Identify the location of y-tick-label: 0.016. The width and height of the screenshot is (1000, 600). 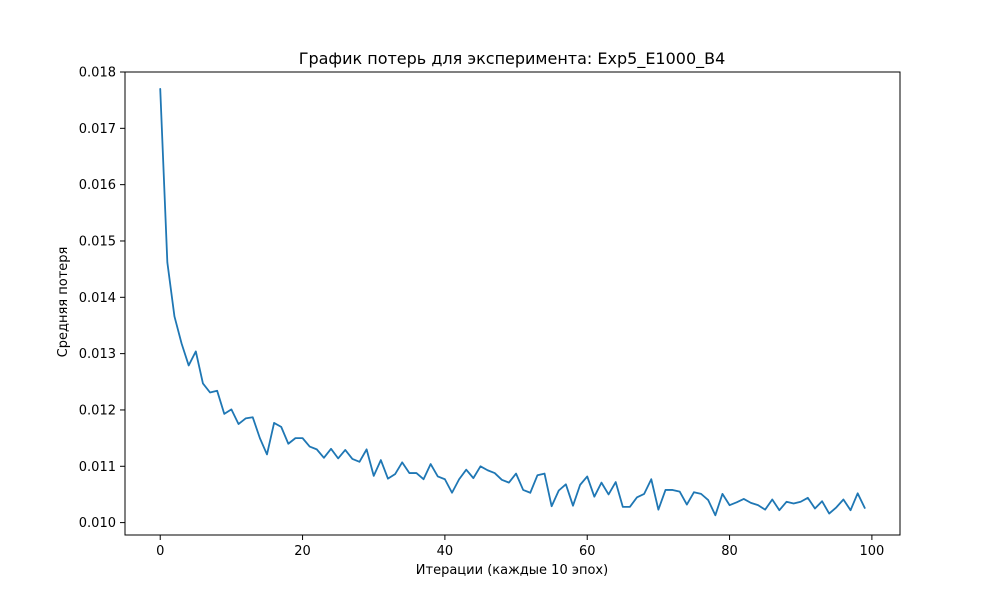
(97, 185).